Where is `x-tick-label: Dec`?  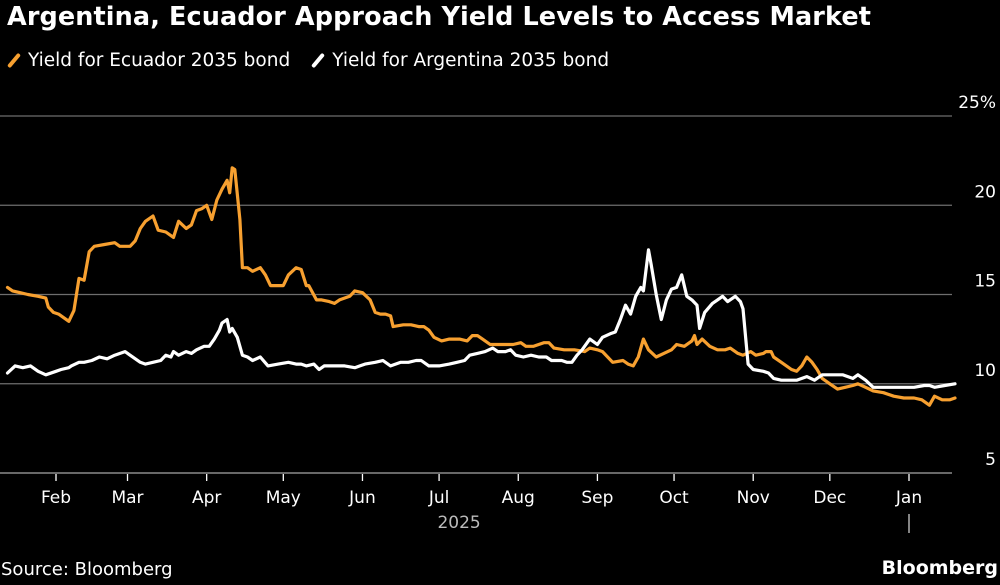 x-tick-label: Dec is located at coordinates (829, 498).